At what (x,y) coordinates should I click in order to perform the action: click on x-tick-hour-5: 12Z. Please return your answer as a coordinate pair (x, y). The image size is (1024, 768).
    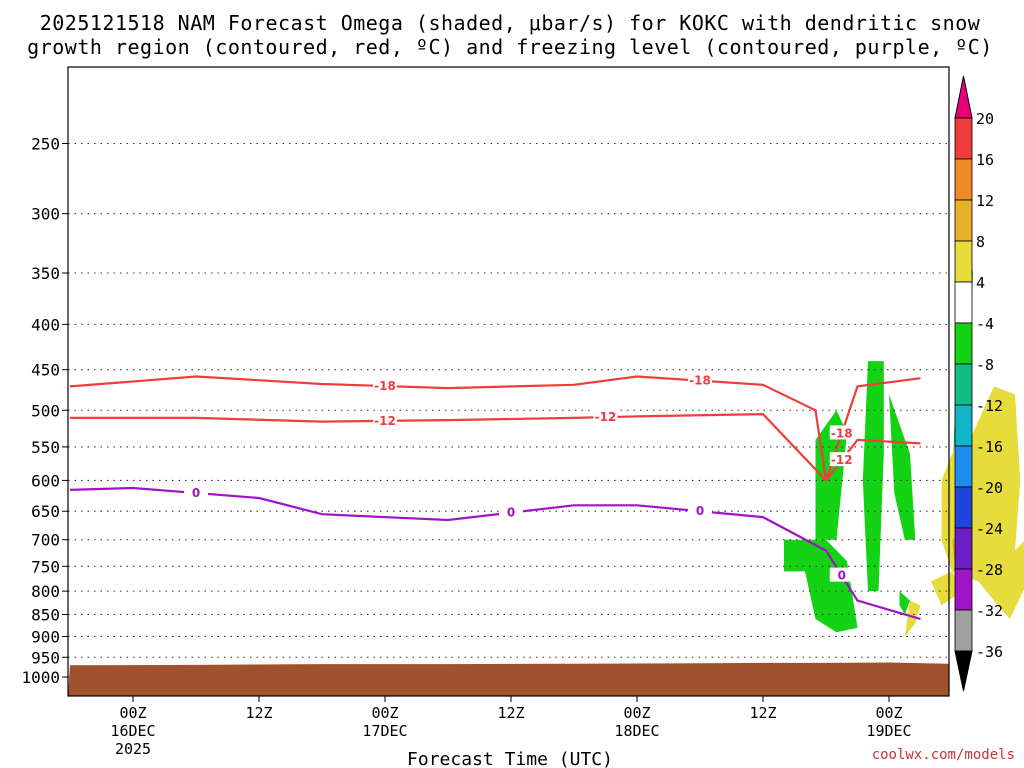
    Looking at the image, I should click on (762, 713).